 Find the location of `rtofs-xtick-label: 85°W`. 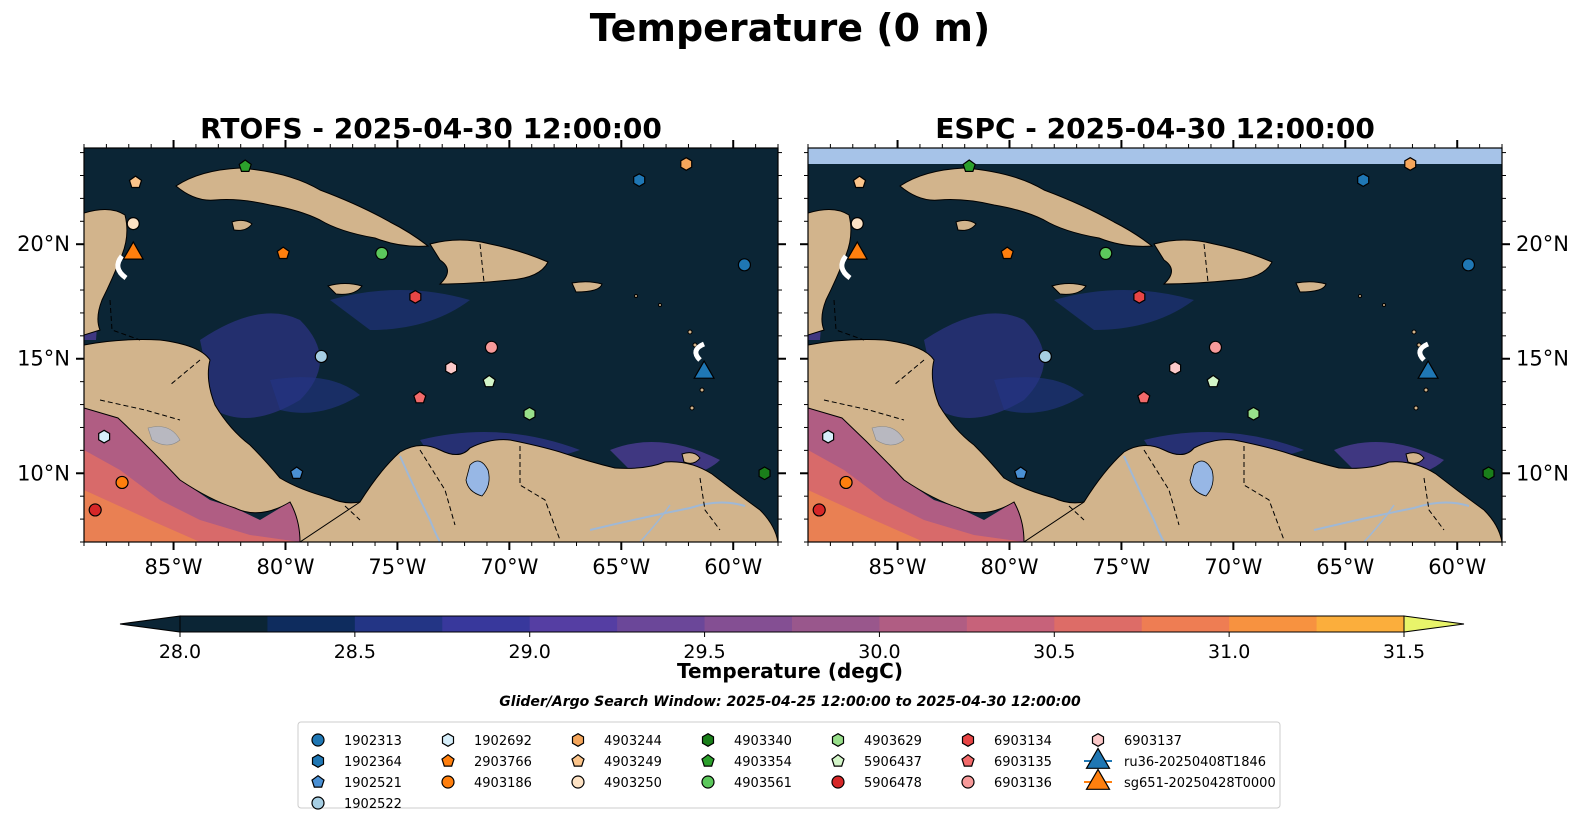

rtofs-xtick-label: 85°W is located at coordinates (174, 567).